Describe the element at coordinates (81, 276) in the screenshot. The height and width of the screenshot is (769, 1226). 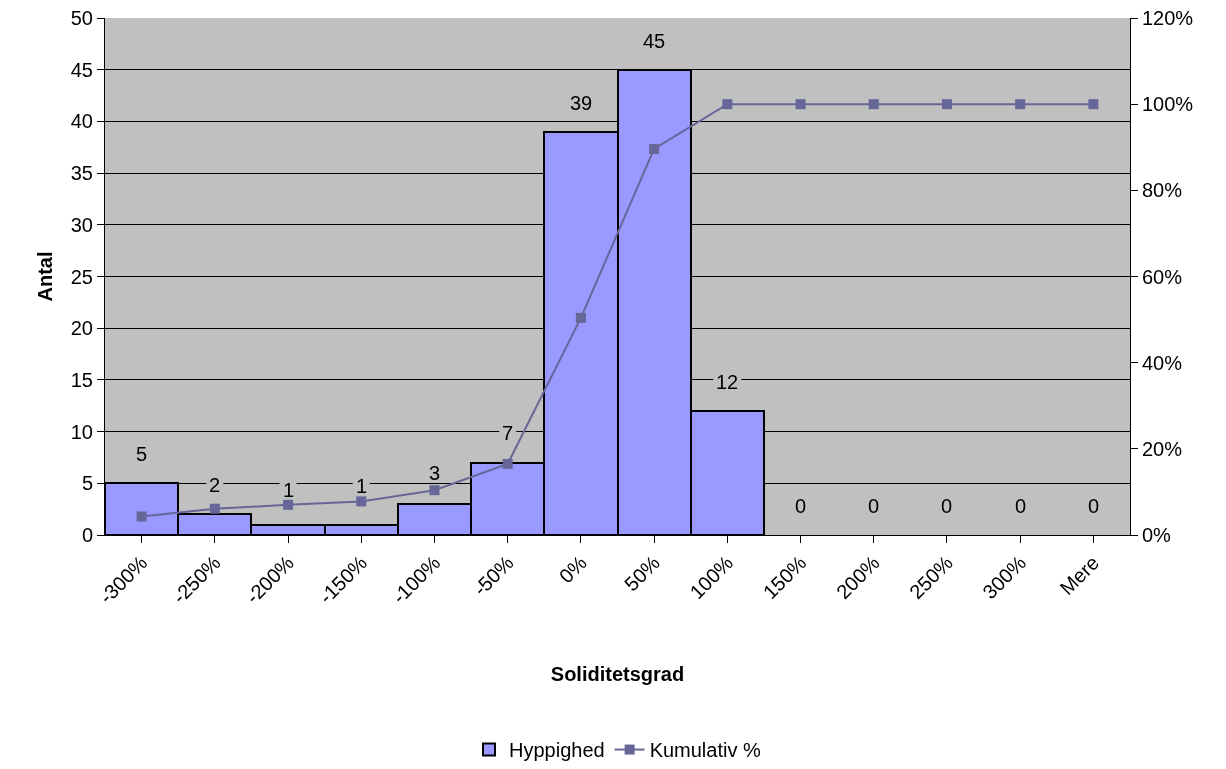
I see `y-tick-label: 25` at that location.